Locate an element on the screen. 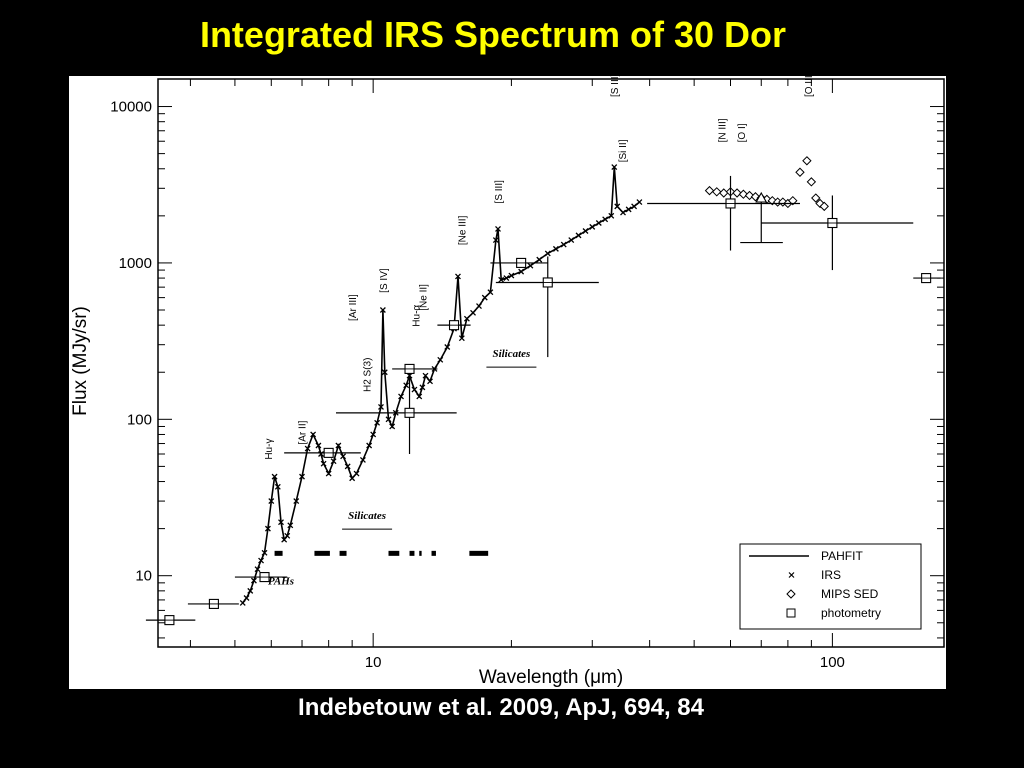  emission-line-label: [Ar III] is located at coordinates (353, 307).